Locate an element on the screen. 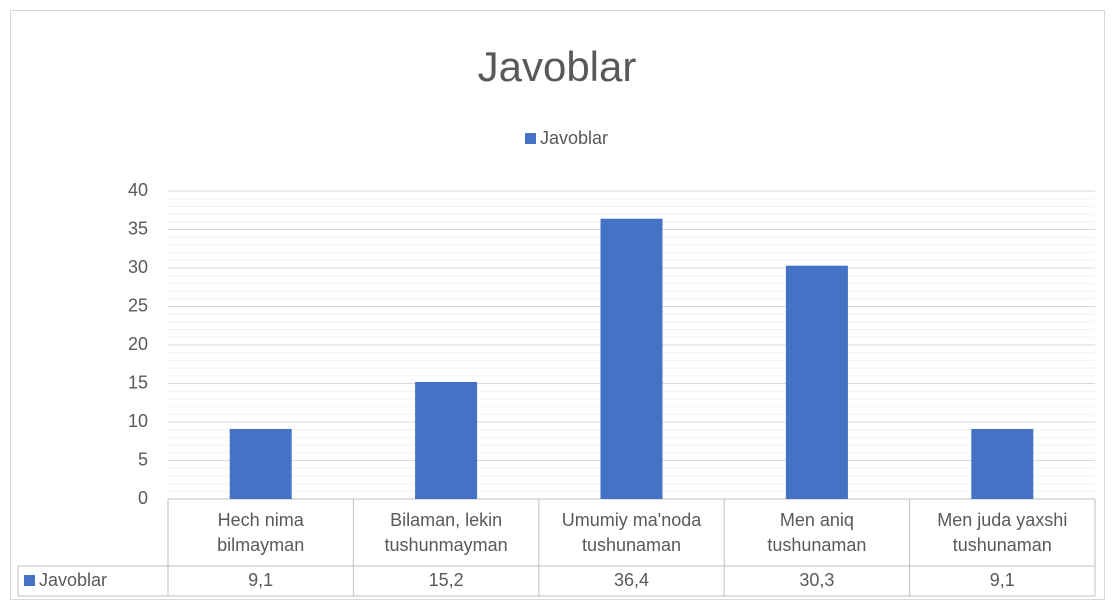 The image size is (1115, 610). y-tick-label: 40 is located at coordinates (138, 190).